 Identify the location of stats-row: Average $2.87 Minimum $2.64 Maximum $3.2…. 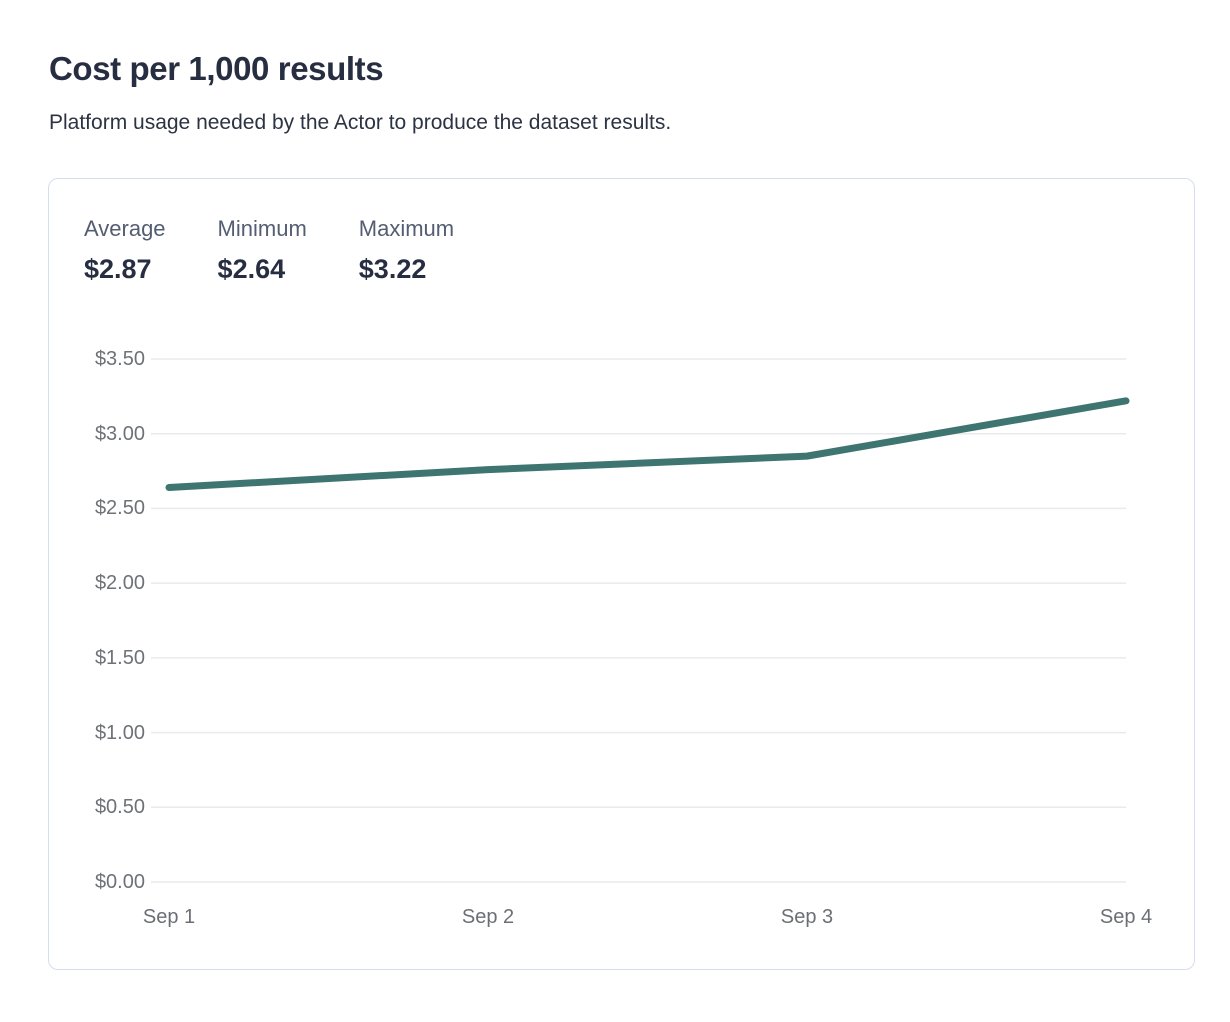
(269, 250).